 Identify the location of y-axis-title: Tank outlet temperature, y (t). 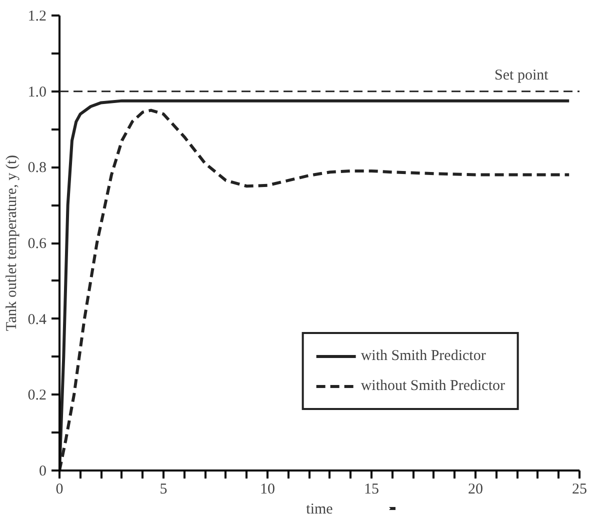
(12, 243).